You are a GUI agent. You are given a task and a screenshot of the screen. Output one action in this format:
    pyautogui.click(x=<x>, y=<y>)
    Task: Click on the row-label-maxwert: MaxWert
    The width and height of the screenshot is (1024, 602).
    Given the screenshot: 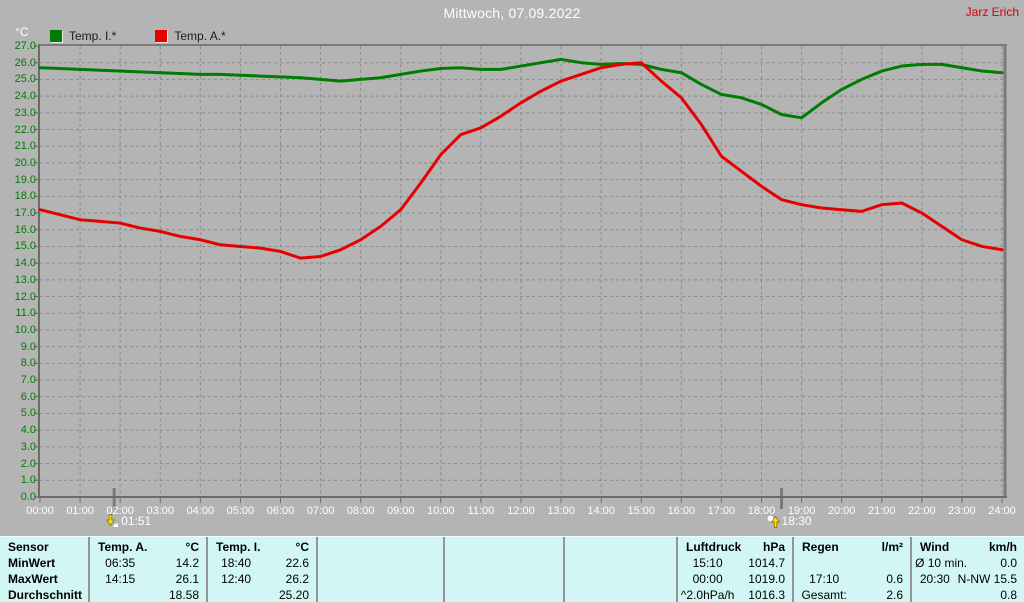 What is the action you would take?
    pyautogui.click(x=33, y=579)
    